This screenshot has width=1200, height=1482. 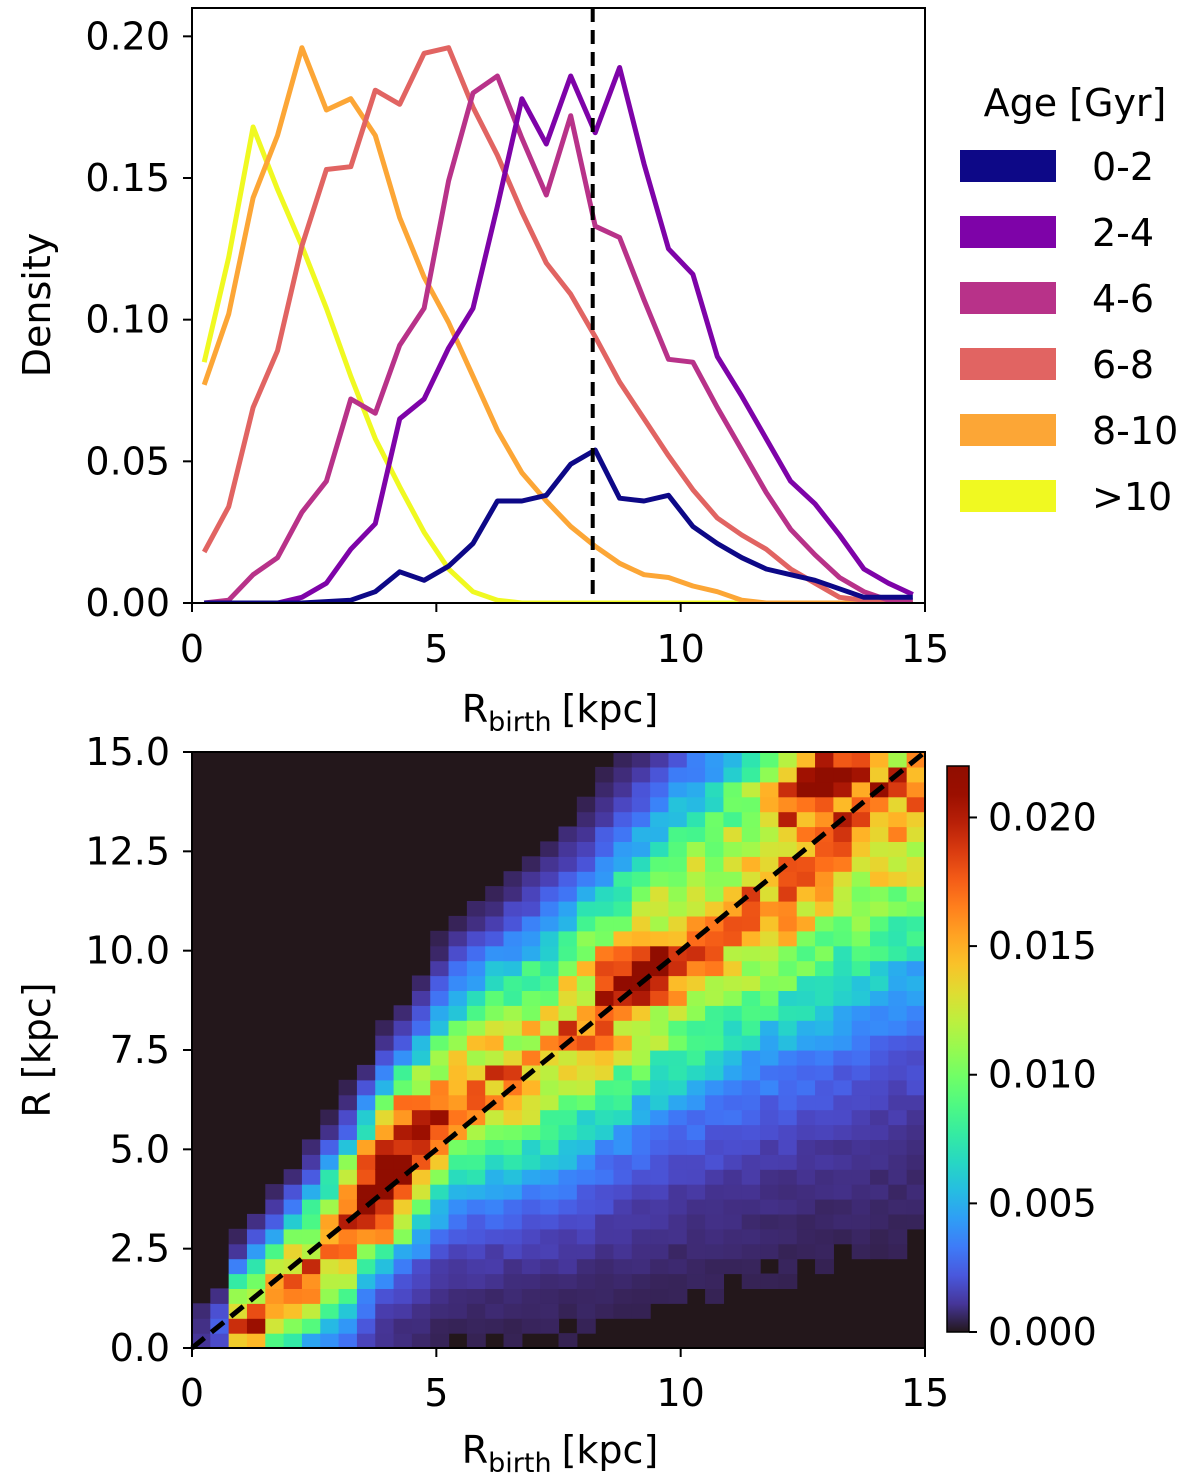 I want to click on density-x-axis-label-unit: [kpc], so click(x=610, y=709).